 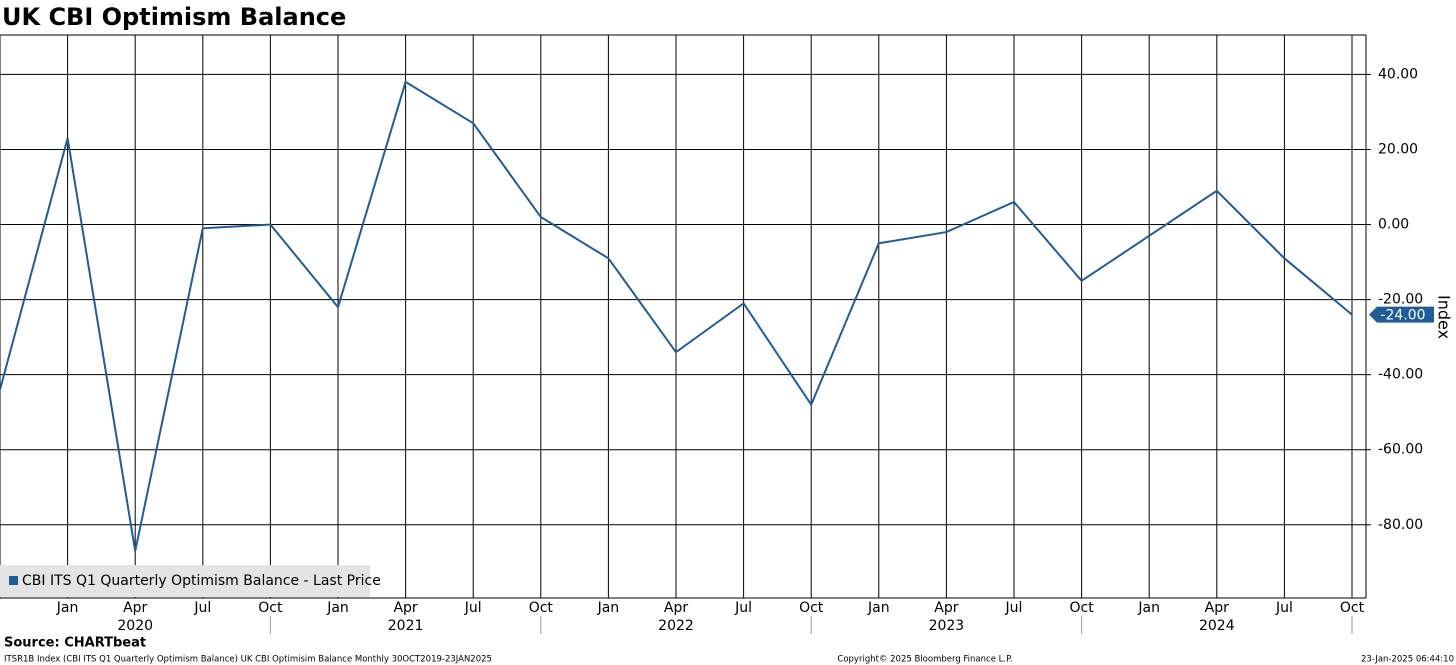 What do you see at coordinates (1400, 300) in the screenshot?
I see `y-tick-label: -20.00` at bounding box center [1400, 300].